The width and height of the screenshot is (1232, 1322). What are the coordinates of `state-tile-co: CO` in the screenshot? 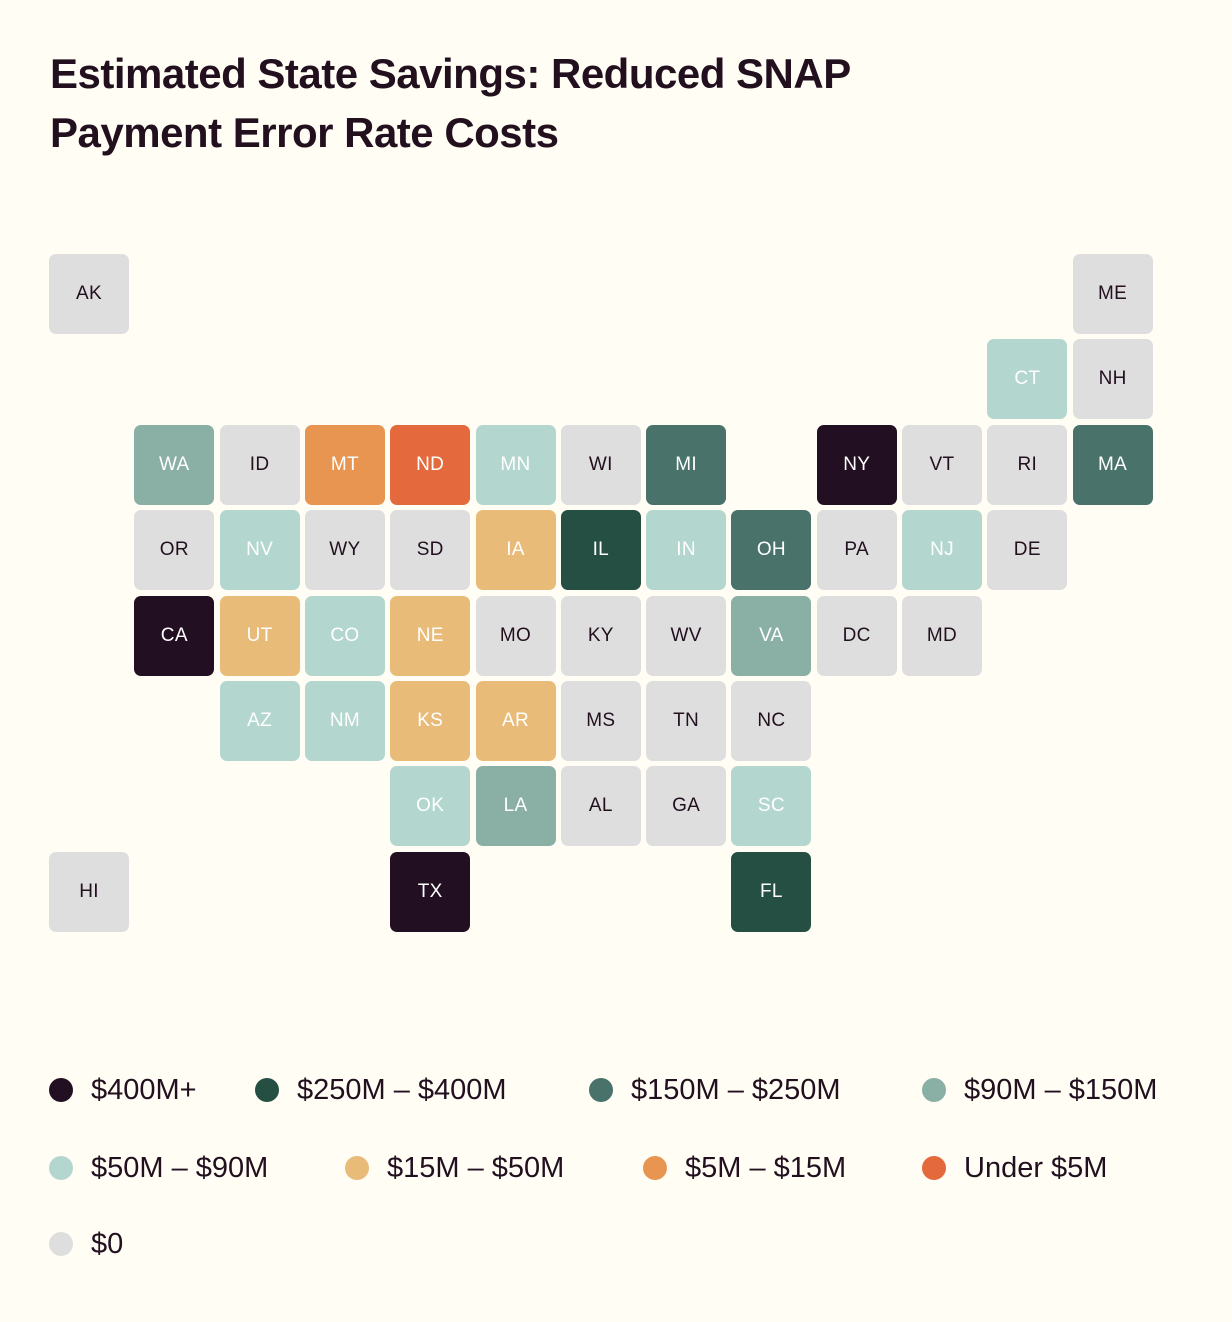 It's located at (344, 635).